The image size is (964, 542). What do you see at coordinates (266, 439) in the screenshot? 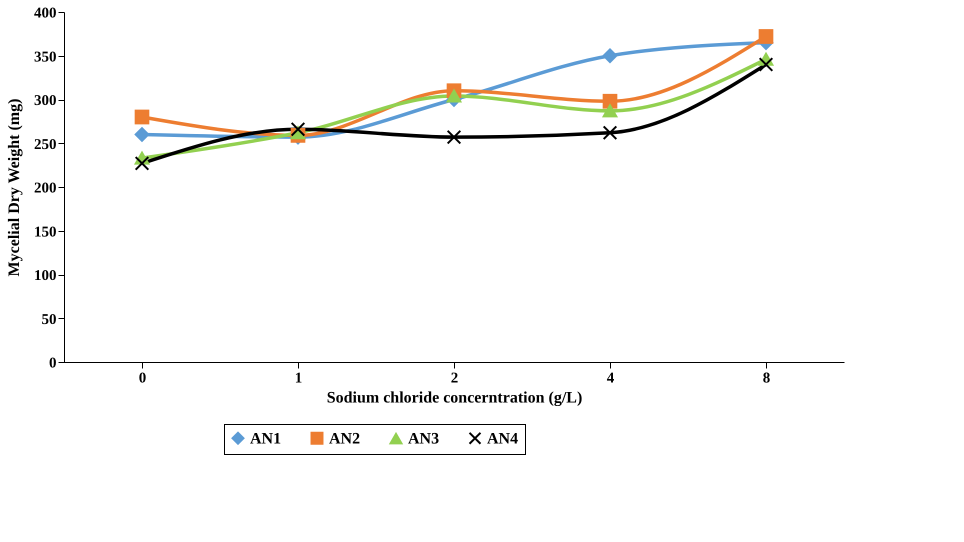
I see `legend-label: AN1` at bounding box center [266, 439].